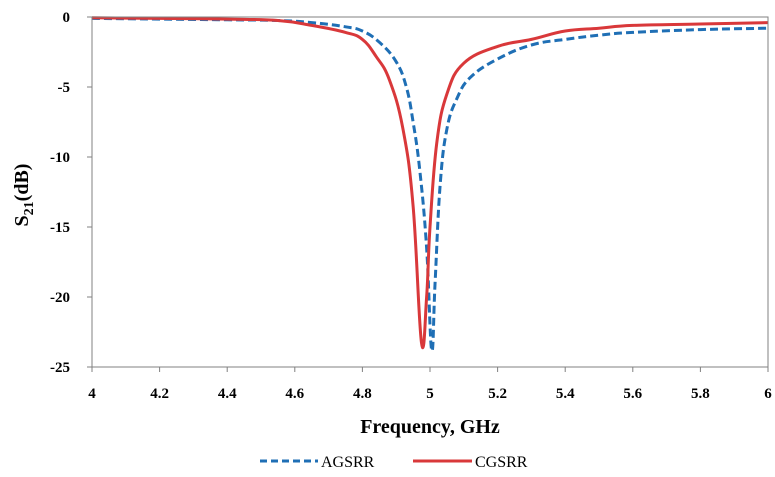 The width and height of the screenshot is (775, 477). Describe the element at coordinates (348, 462) in the screenshot. I see `legend-label-agsrr: AGSRR` at that location.